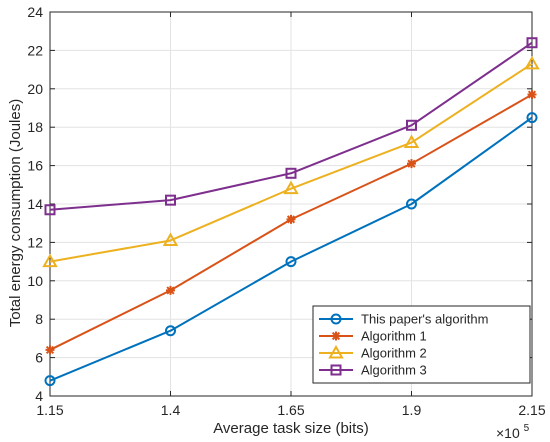 The image size is (550, 442). I want to click on y-tick-label: 4, so click(39, 396).